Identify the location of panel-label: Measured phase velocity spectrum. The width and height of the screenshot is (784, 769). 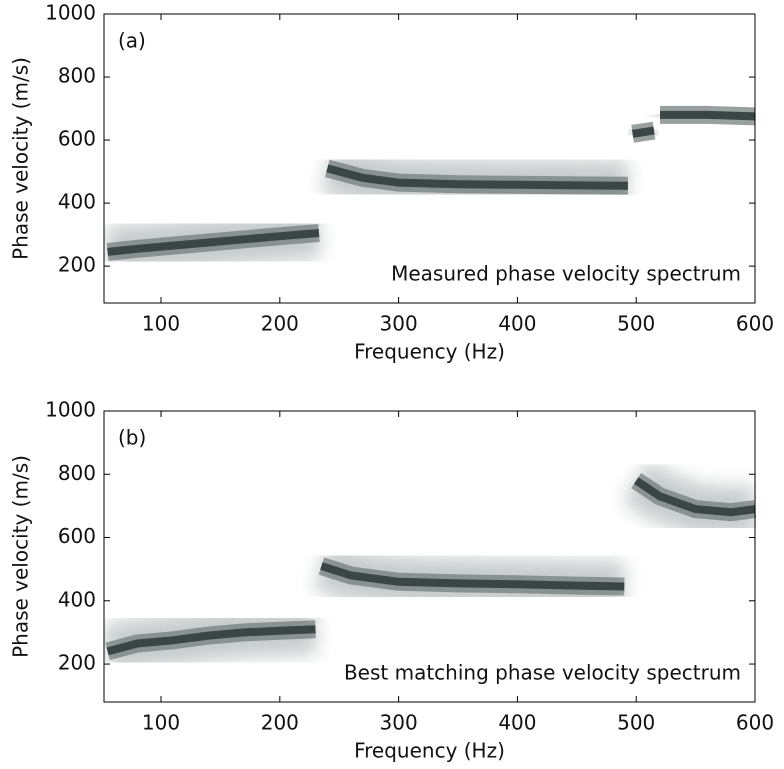
(566, 274).